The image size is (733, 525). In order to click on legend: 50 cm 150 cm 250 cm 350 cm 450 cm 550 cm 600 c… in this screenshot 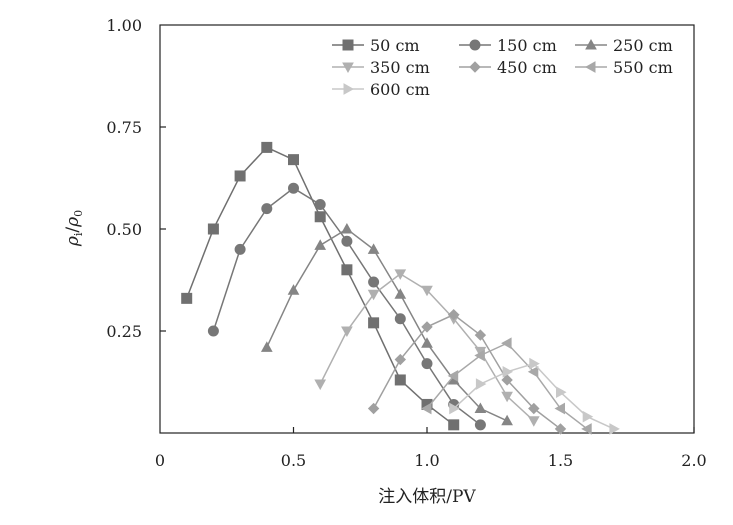, I will do `click(502, 67)`.